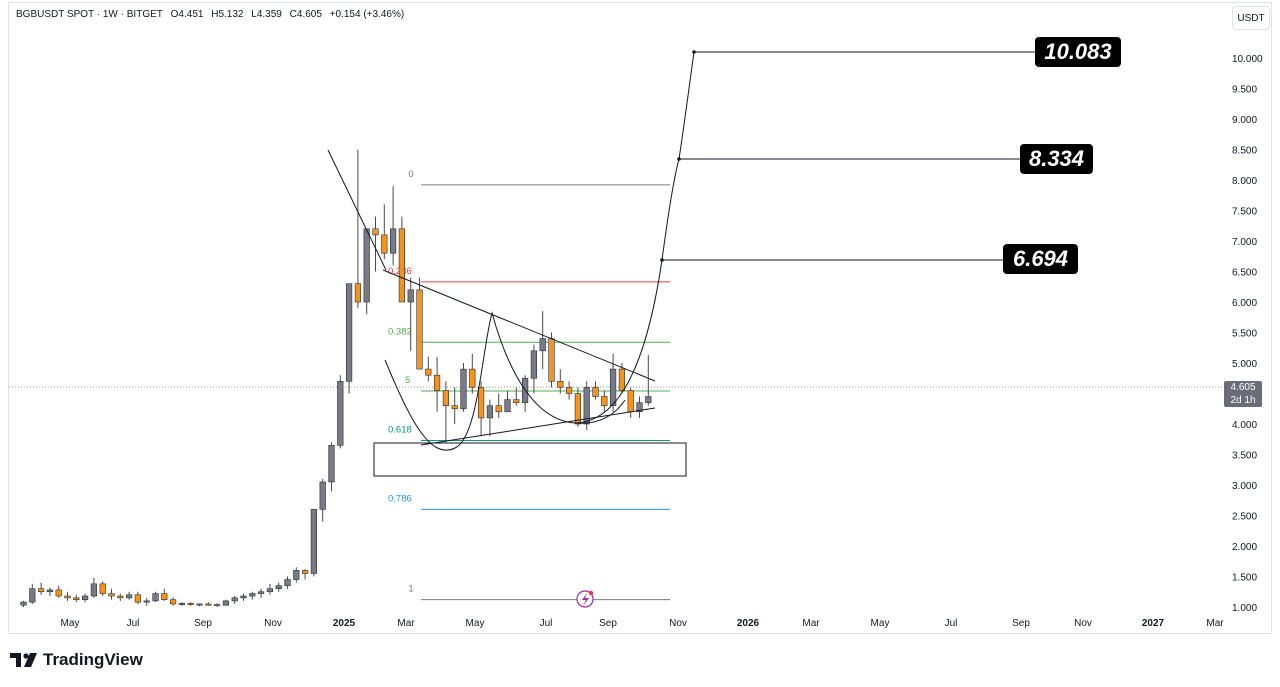  What do you see at coordinates (1244, 212) in the screenshot?
I see `y-tick-label: 7.500` at bounding box center [1244, 212].